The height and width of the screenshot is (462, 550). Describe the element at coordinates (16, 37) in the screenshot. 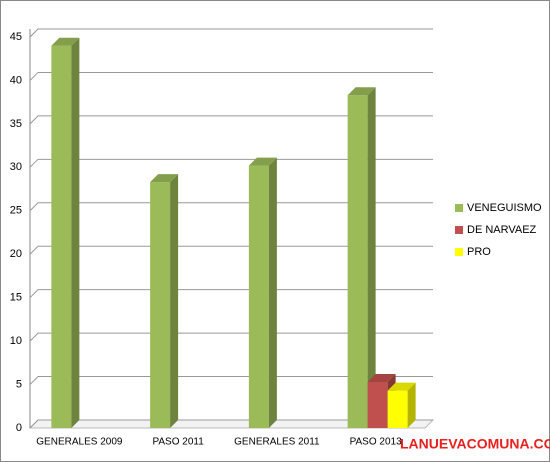

I see `y-tick-label: 45` at that location.